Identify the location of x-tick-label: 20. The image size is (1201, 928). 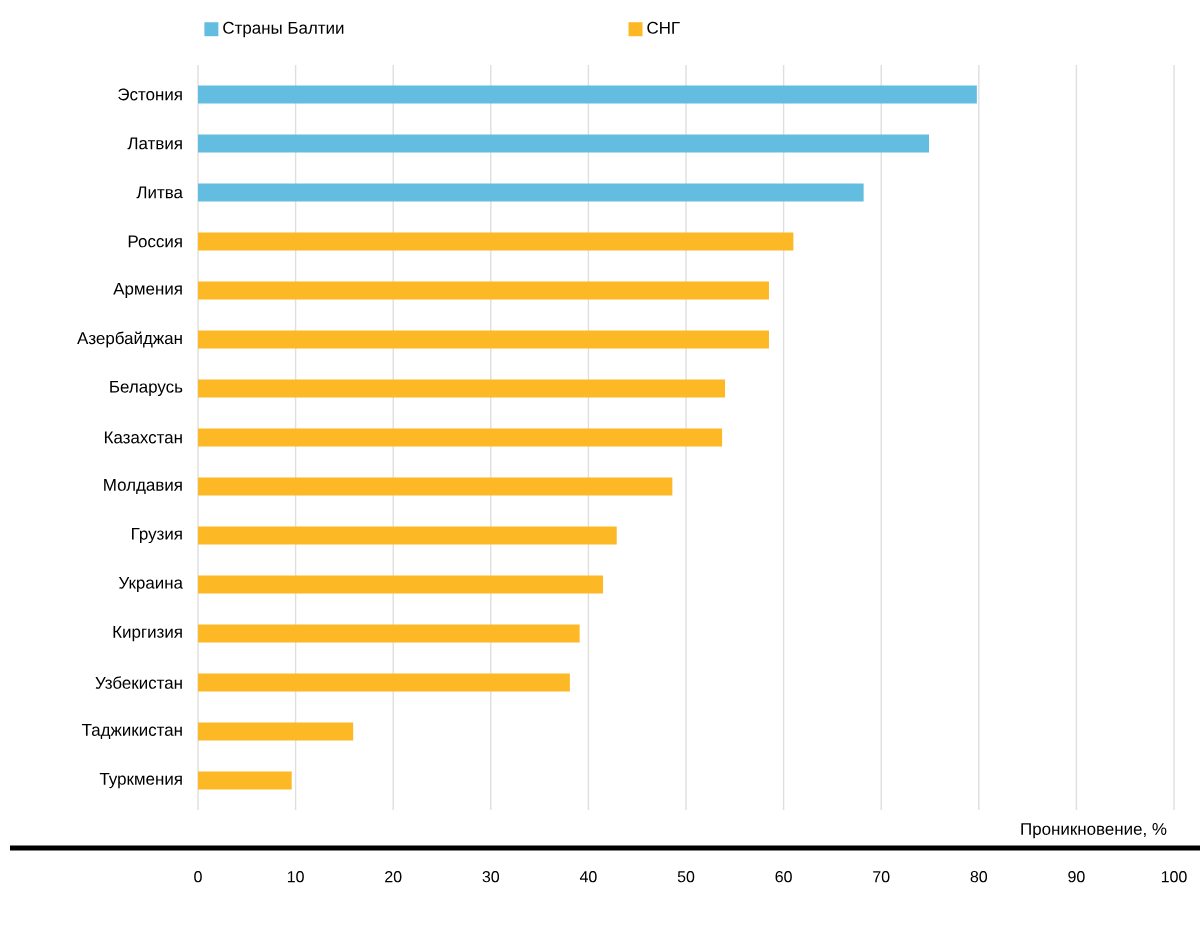
(393, 877).